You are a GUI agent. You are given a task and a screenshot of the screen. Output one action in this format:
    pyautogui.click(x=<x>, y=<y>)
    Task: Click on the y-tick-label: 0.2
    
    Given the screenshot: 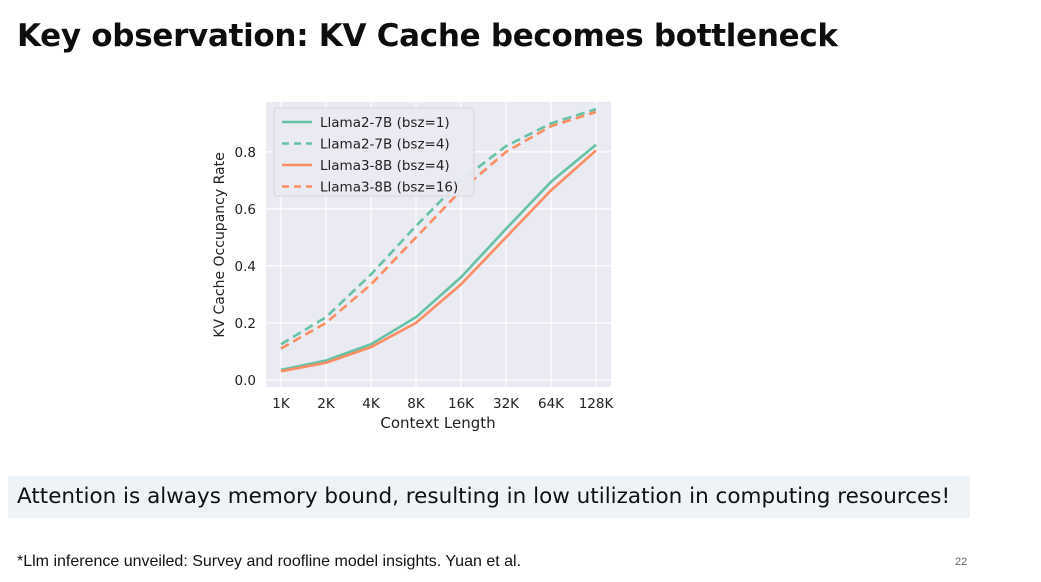 What is the action you would take?
    pyautogui.click(x=245, y=324)
    